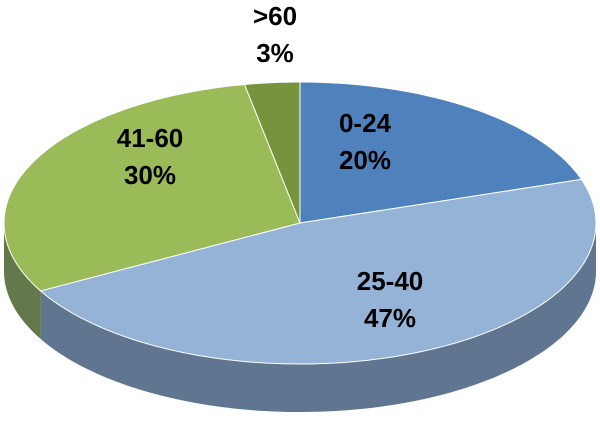 Image resolution: width=600 pixels, height=434 pixels. Describe the element at coordinates (275, 53) in the screenshot. I see `value-label: 3%` at that location.